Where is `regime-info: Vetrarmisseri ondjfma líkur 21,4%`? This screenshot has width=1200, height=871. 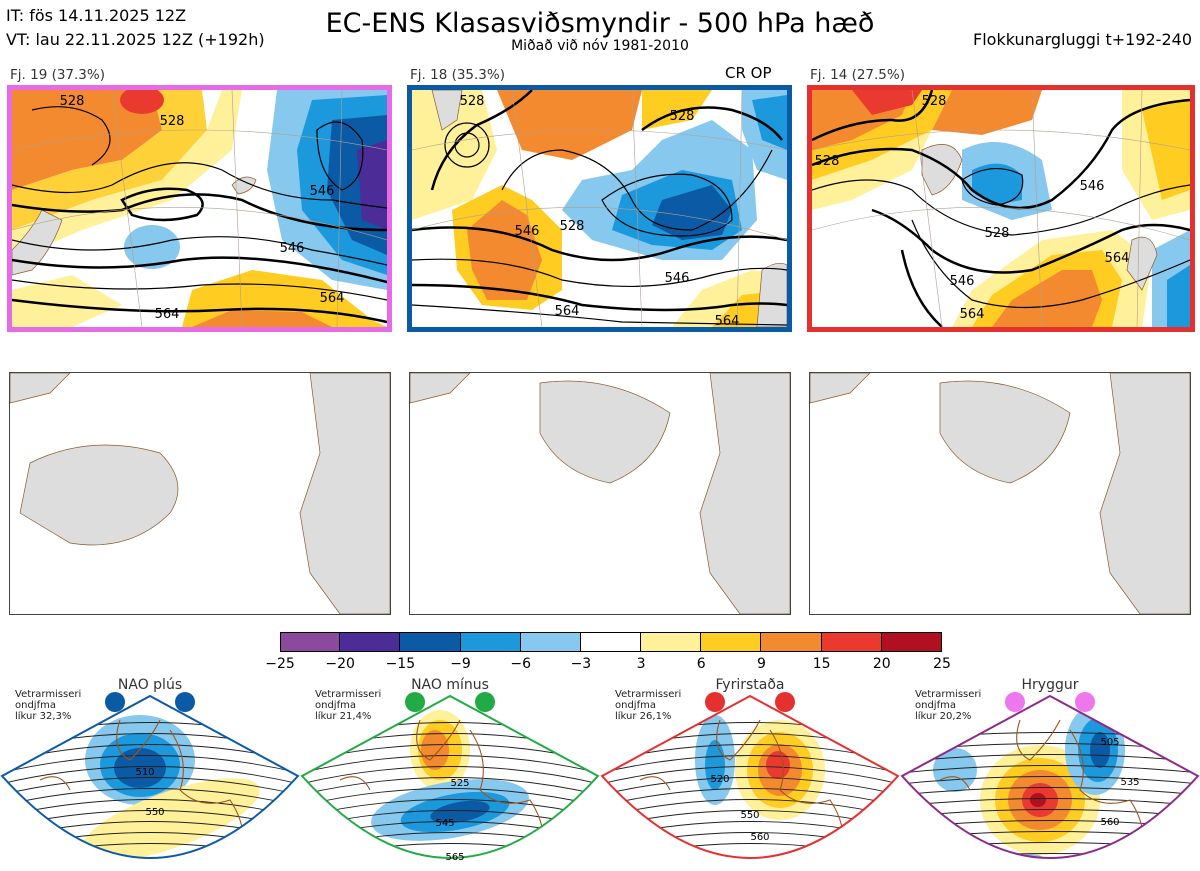
regime-info: Vetrarmisseri ondjfma líkur 21,4% is located at coordinates (348, 705).